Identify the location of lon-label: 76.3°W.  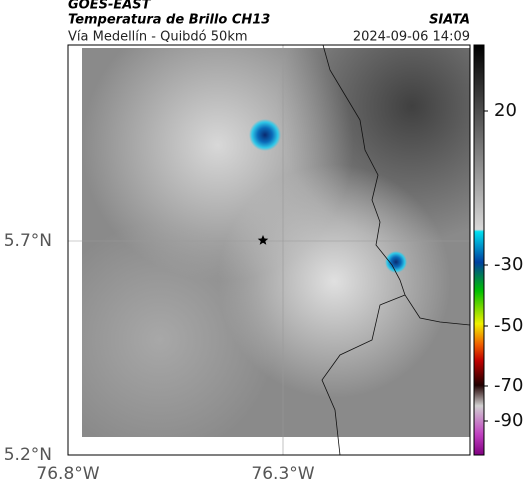
(282, 474).